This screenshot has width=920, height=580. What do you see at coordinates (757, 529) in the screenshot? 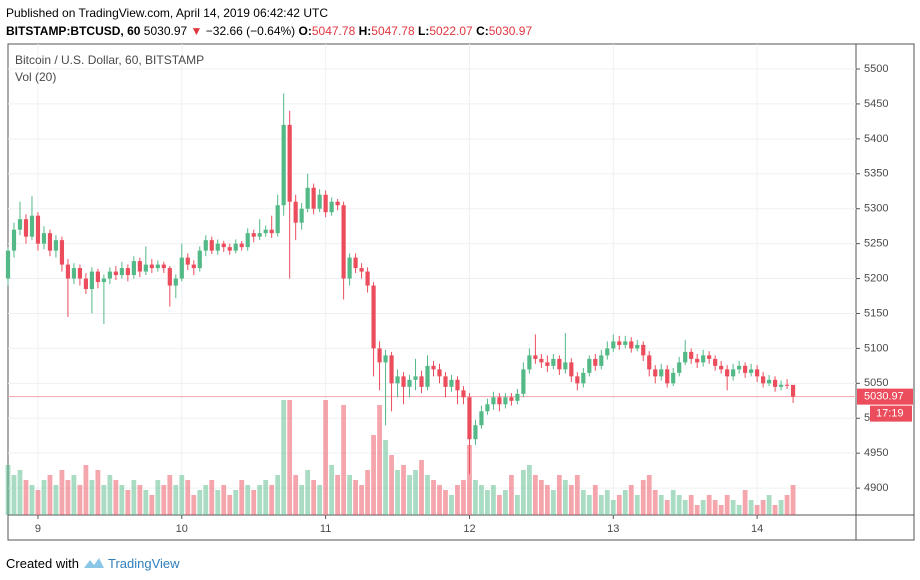
I see `x-tick-label: 14` at bounding box center [757, 529].